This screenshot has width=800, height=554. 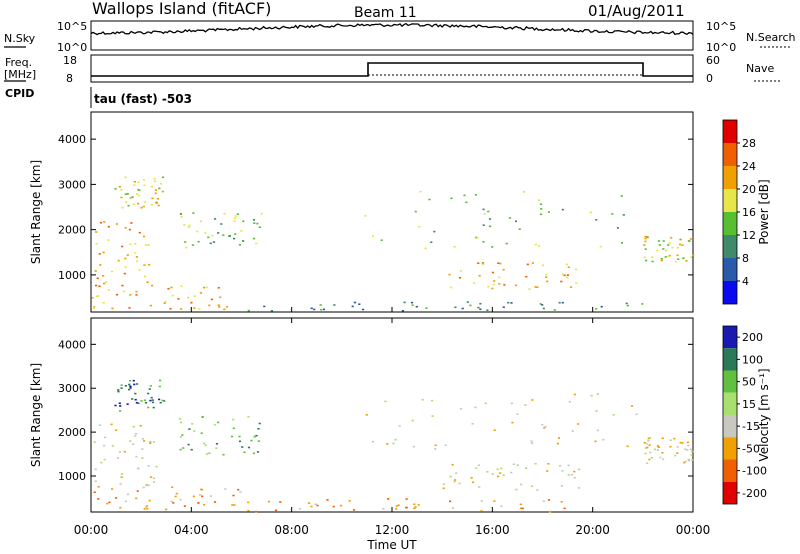 I want to click on noise-panel-frame, so click(x=392, y=35).